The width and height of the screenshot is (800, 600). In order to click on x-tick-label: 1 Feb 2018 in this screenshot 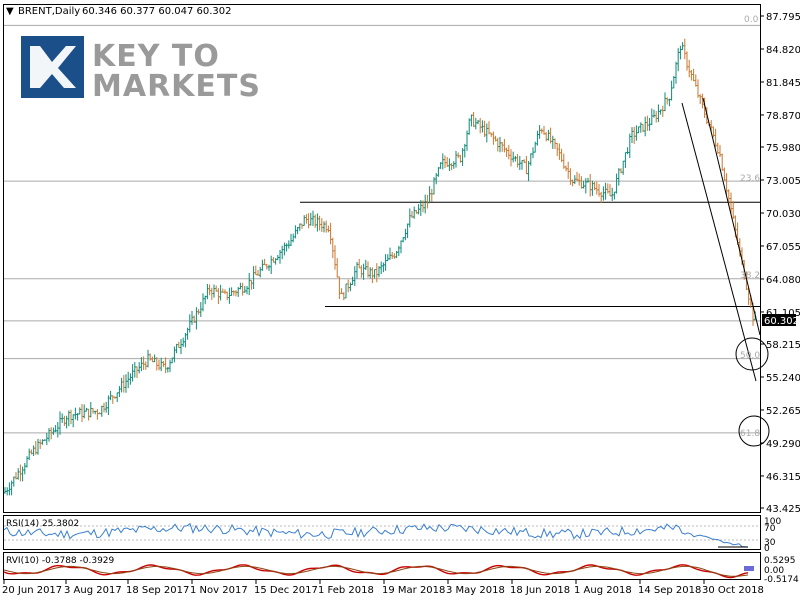, I will do `click(346, 590)`.